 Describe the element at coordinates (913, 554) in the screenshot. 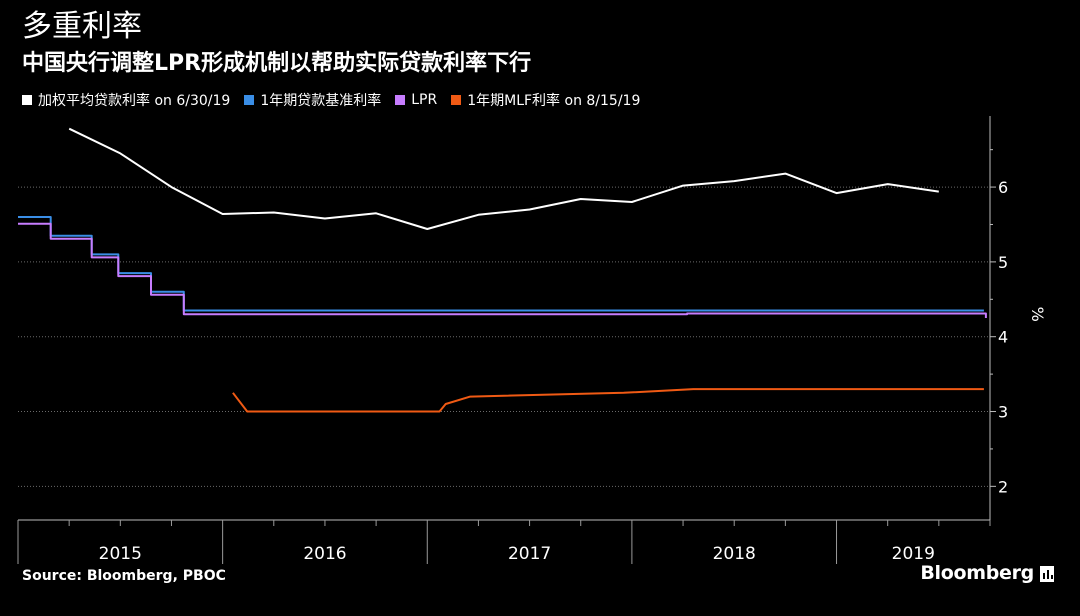

I see `x-tick-label: 2019` at that location.